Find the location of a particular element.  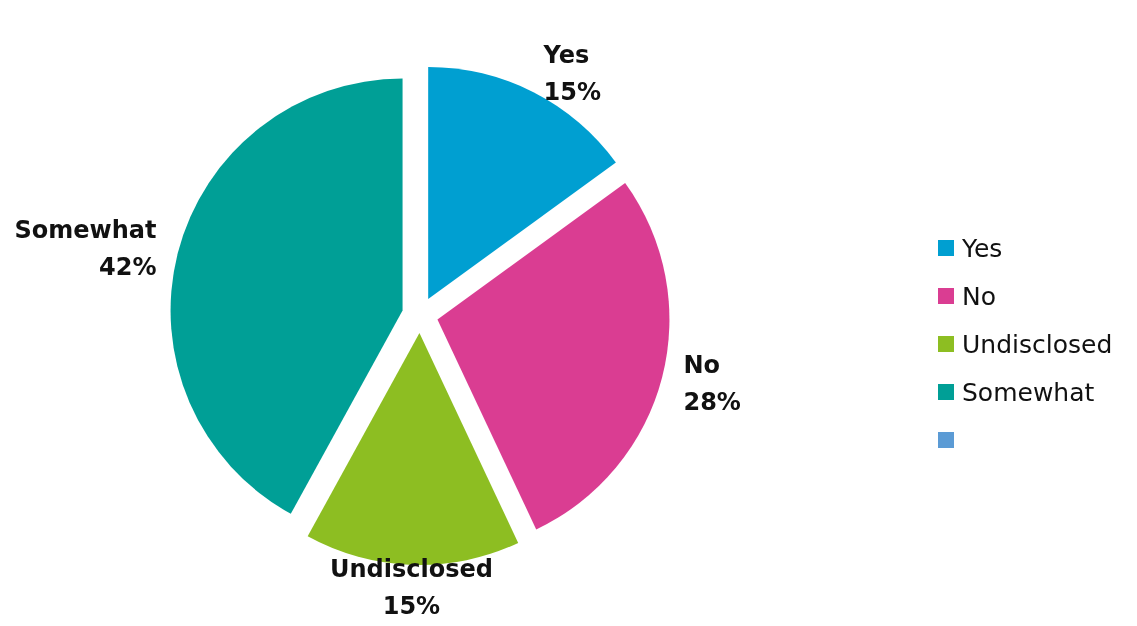

slice-label: Somewhat is located at coordinates (85, 229).